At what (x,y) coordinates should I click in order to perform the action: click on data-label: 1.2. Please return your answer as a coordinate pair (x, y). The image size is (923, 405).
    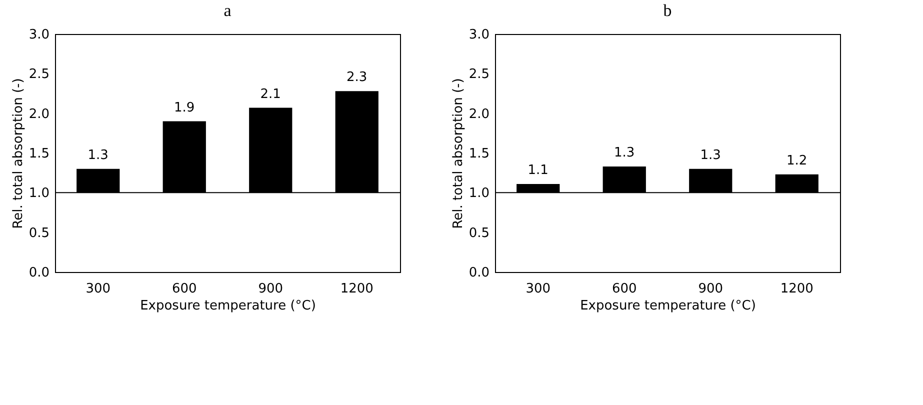
    Looking at the image, I should click on (797, 160).